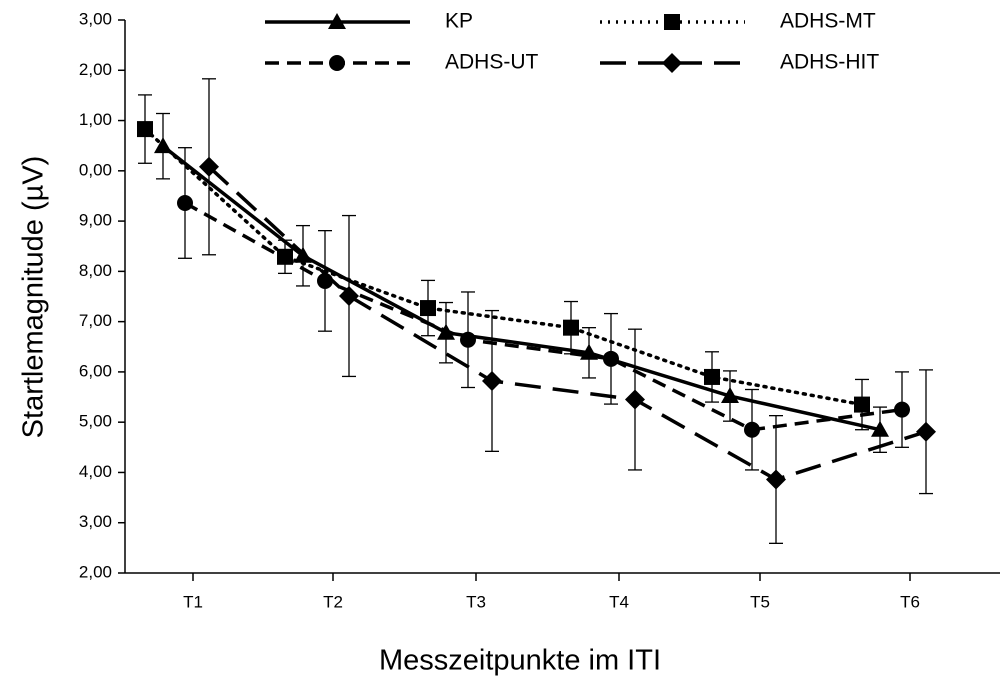 Image resolution: width=1001 pixels, height=686 pixels. I want to click on legend-label: KP, so click(459, 21).